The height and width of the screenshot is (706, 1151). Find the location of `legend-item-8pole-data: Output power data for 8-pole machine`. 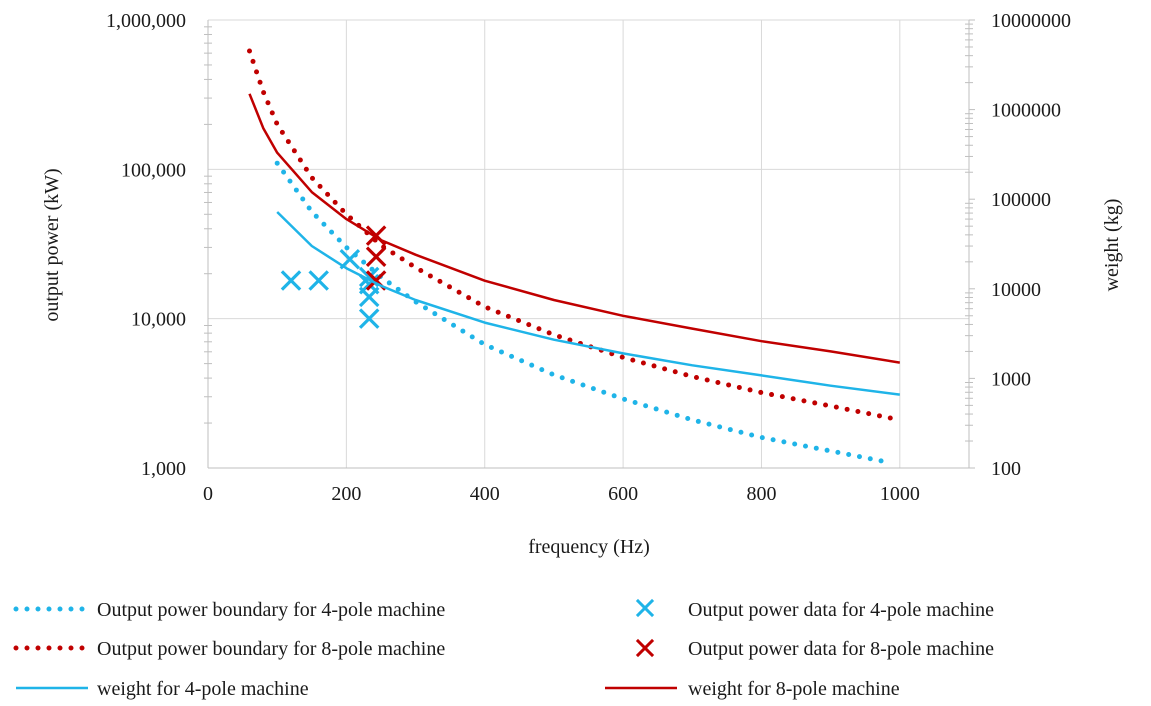

legend-item-8pole-data: Output power data for 8-pole machine is located at coordinates (814, 649).